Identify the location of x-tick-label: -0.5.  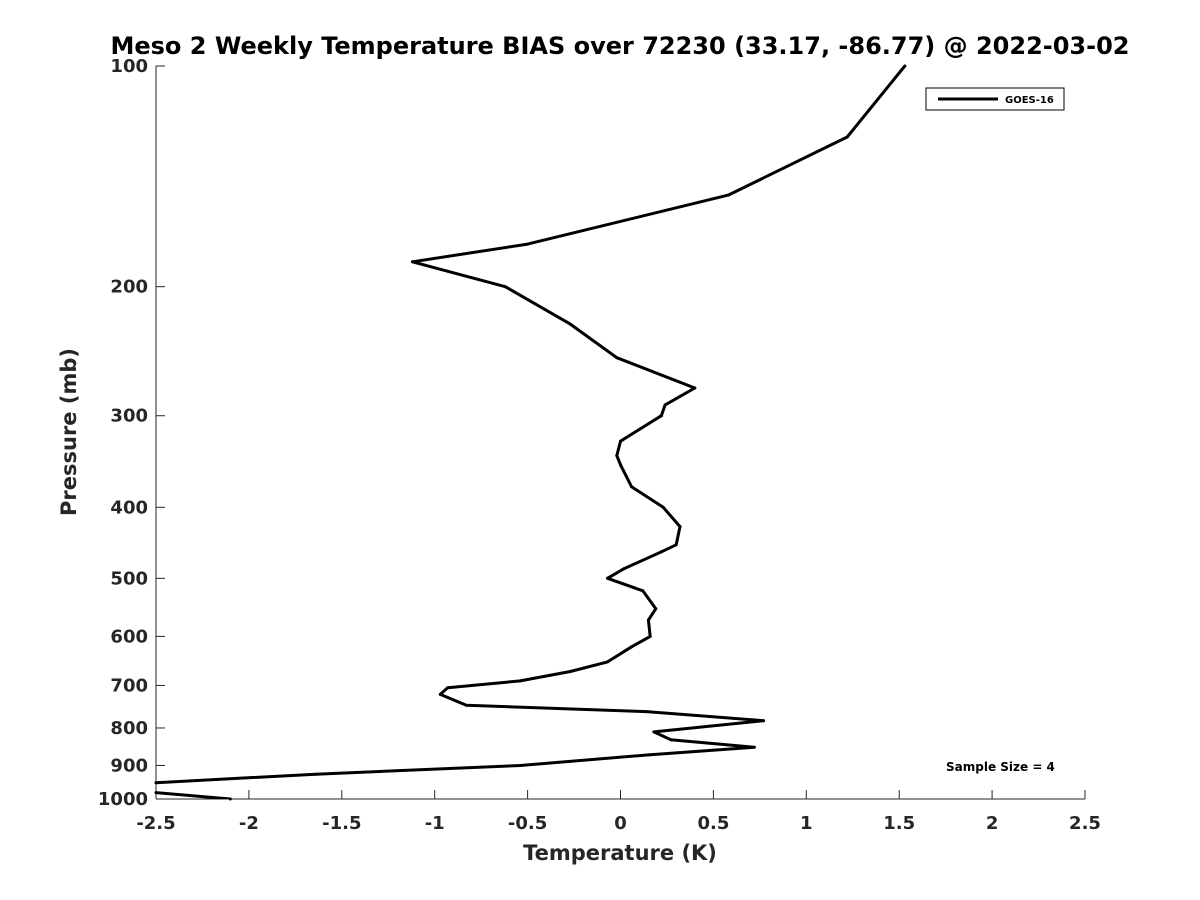
(527, 823).